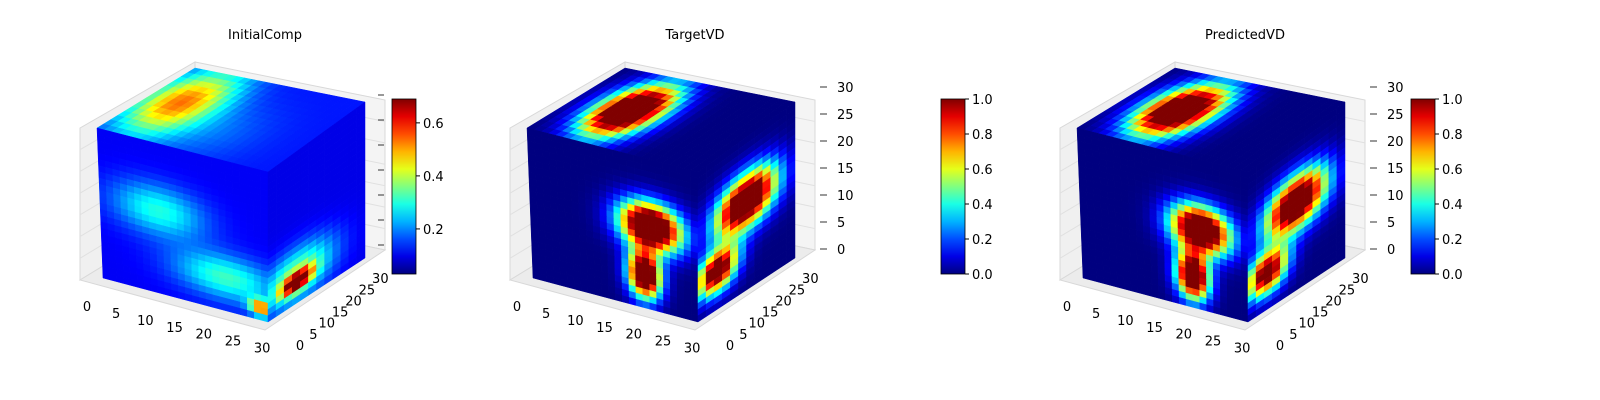  What do you see at coordinates (265, 35) in the screenshot?
I see `subplot-title: InitialComp` at bounding box center [265, 35].